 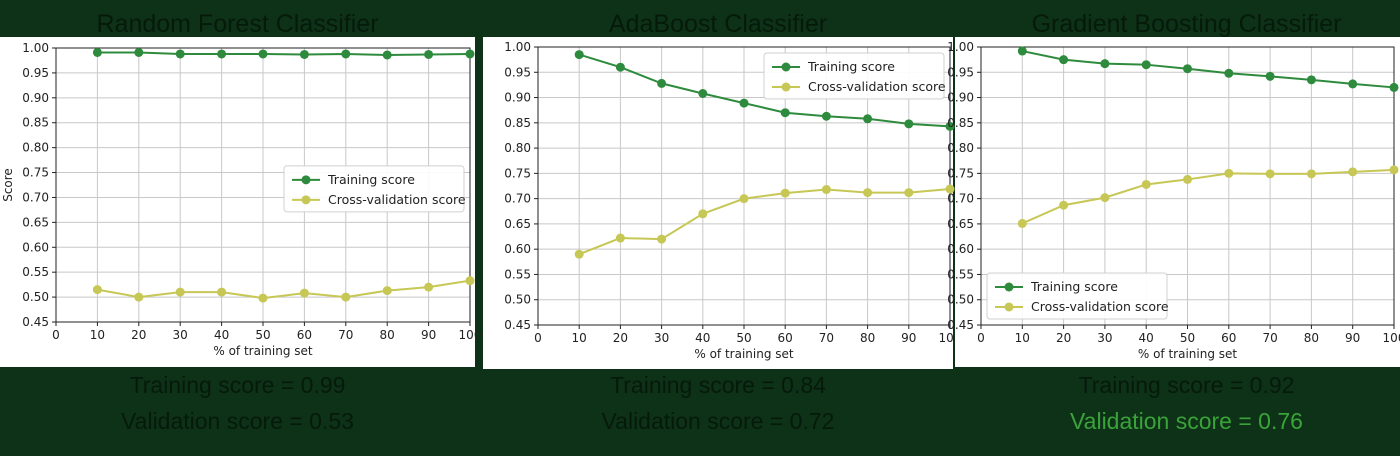 I want to click on chart-title: Random Forest Classifier, so click(x=237, y=24).